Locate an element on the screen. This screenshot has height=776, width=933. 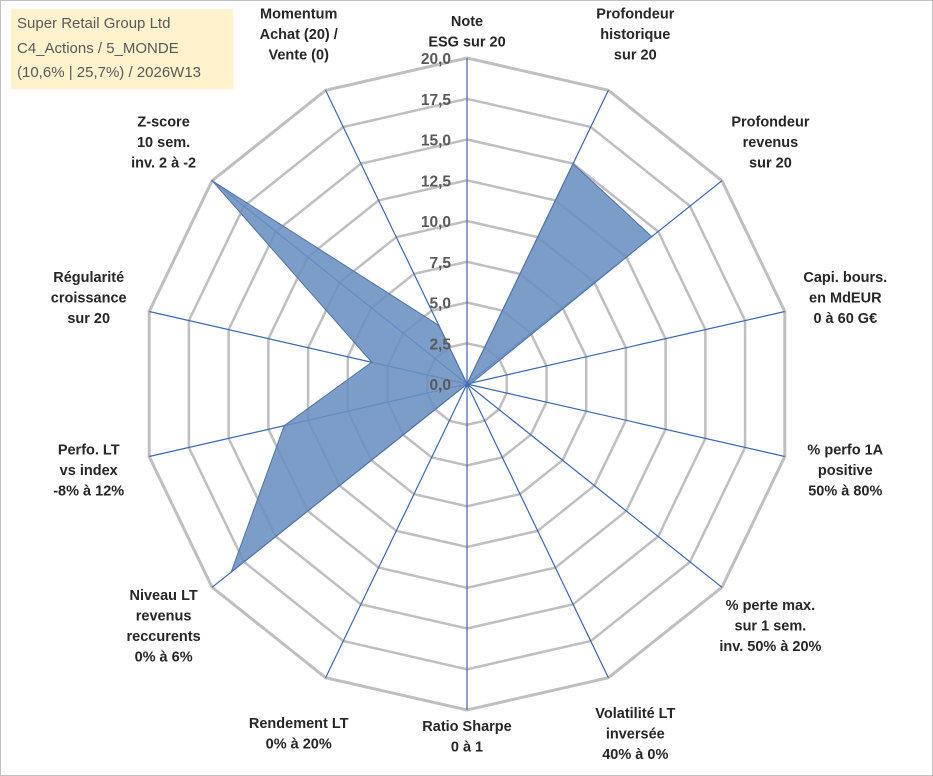
axis-label-4: % perfo 1A positive 50% à 80% is located at coordinates (845, 471).